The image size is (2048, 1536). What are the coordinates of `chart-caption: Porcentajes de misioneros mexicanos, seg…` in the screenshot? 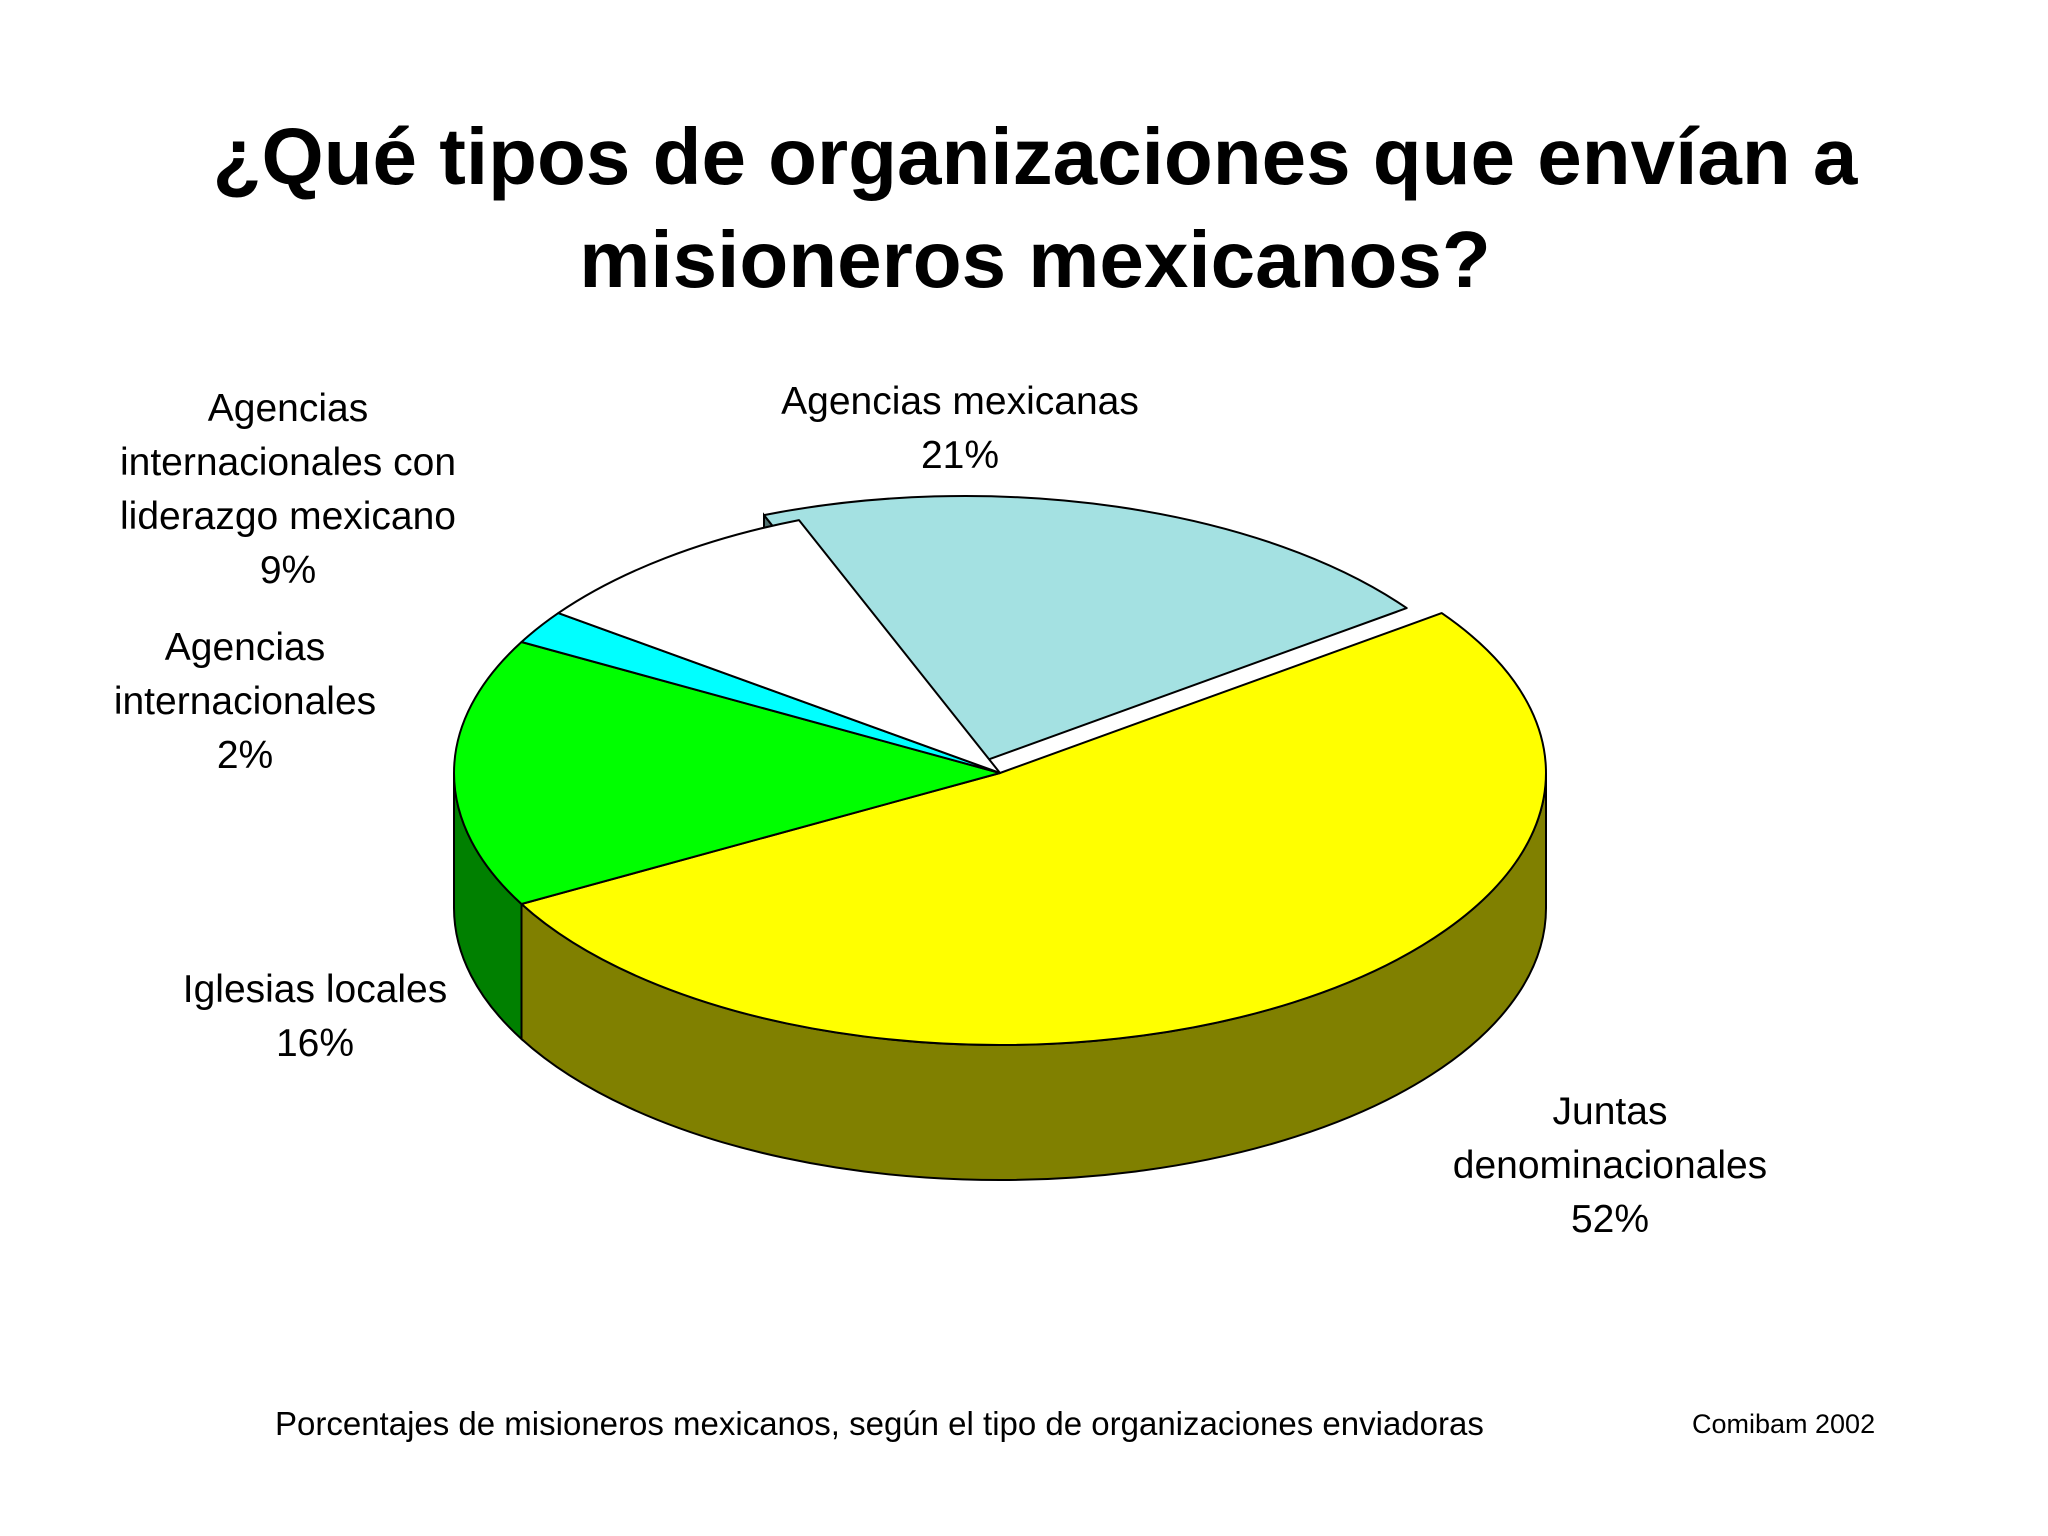 It's located at (879, 1423).